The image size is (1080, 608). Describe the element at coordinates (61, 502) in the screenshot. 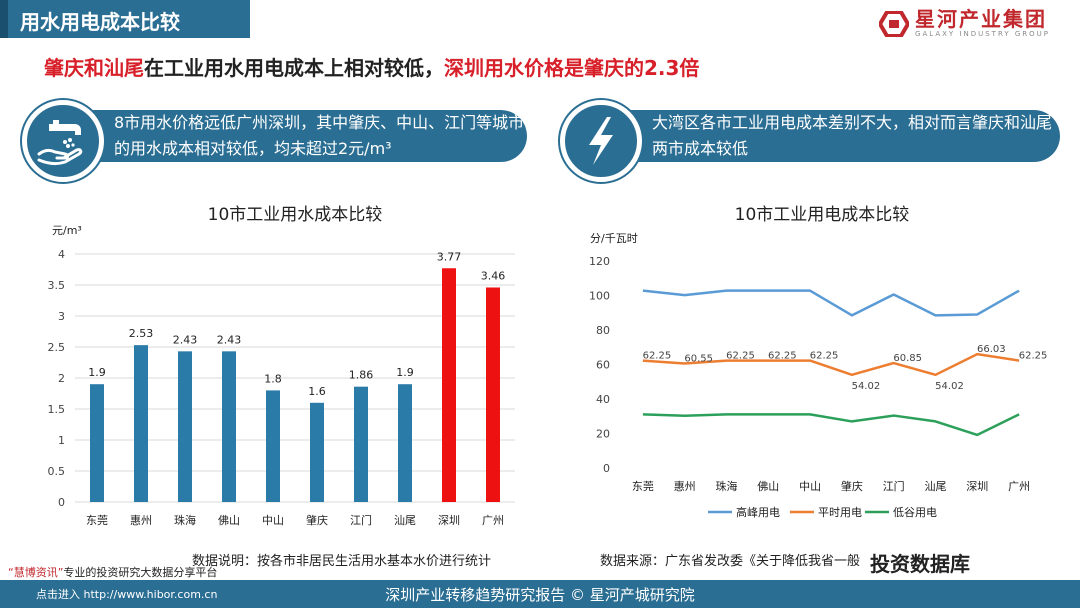

I see `water-y-tick-label: 0` at that location.